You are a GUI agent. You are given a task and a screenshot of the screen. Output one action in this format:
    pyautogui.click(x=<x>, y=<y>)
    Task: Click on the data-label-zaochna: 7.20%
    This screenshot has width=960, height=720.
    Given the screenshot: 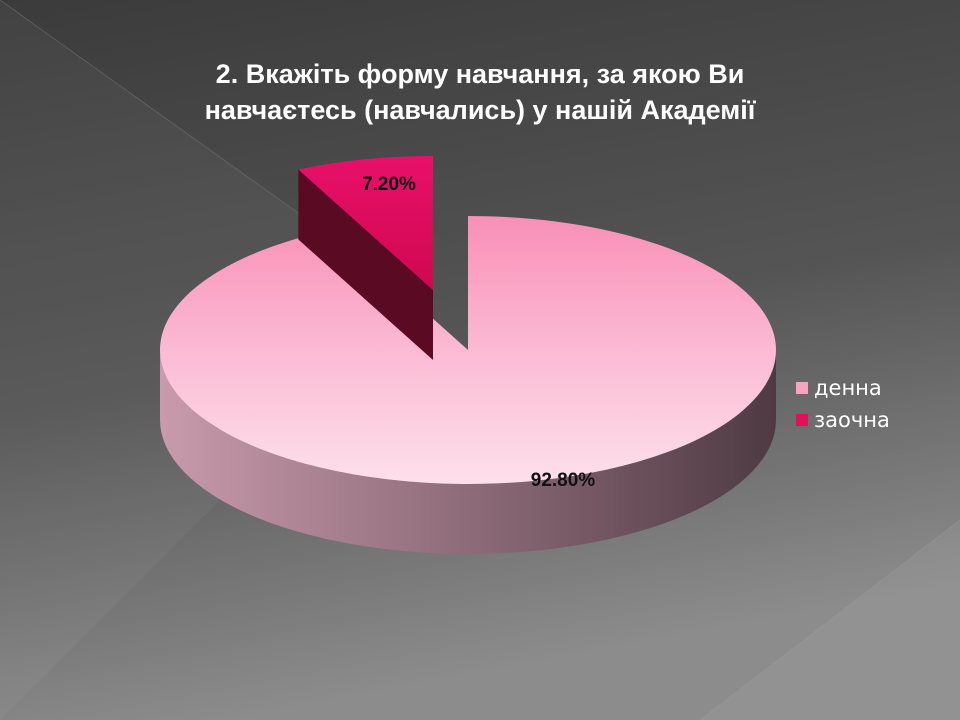 What is the action you would take?
    pyautogui.click(x=389, y=184)
    